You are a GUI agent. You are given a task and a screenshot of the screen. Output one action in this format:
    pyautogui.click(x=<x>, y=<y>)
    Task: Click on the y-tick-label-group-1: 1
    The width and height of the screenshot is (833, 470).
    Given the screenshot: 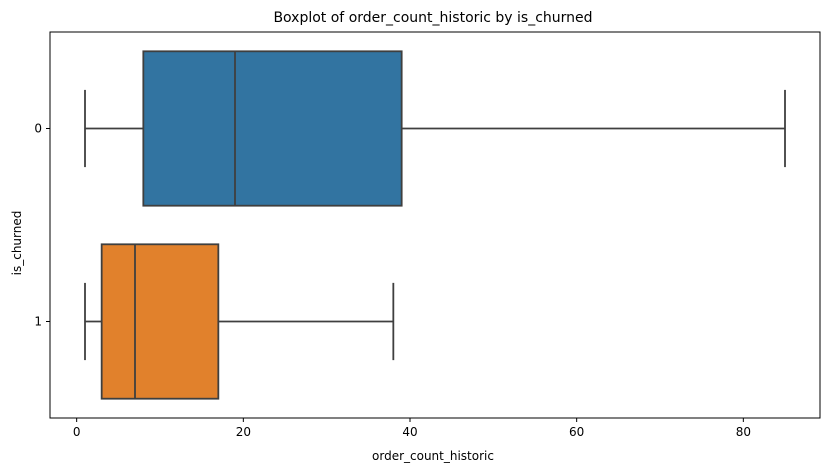 What is the action you would take?
    pyautogui.click(x=38, y=322)
    